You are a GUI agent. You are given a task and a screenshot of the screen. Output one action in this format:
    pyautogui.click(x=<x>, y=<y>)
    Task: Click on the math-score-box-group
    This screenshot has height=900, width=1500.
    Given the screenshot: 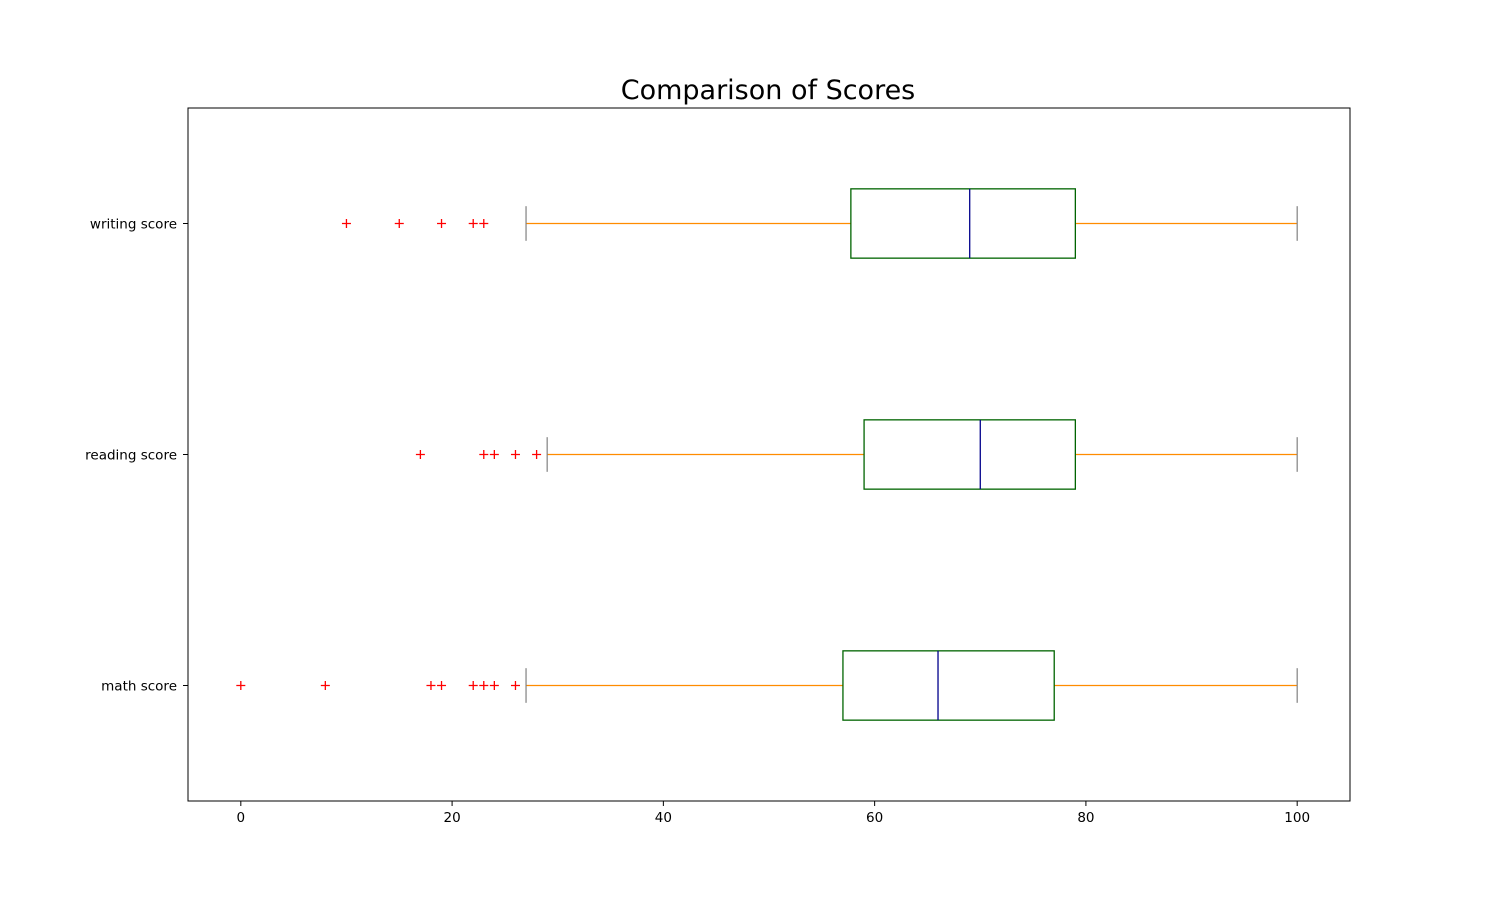 What is the action you would take?
    pyautogui.click(x=767, y=685)
    